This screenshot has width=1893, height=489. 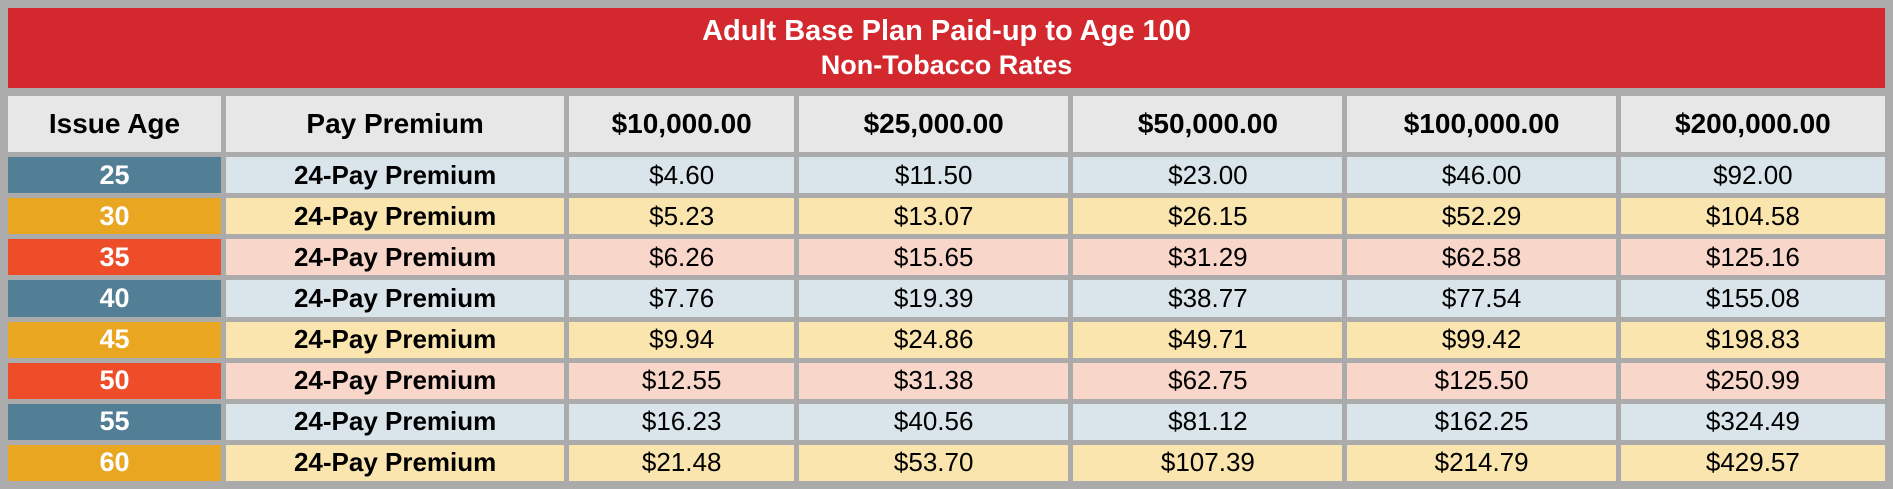 I want to click on rate-cell: $52.29, so click(x=1481, y=216).